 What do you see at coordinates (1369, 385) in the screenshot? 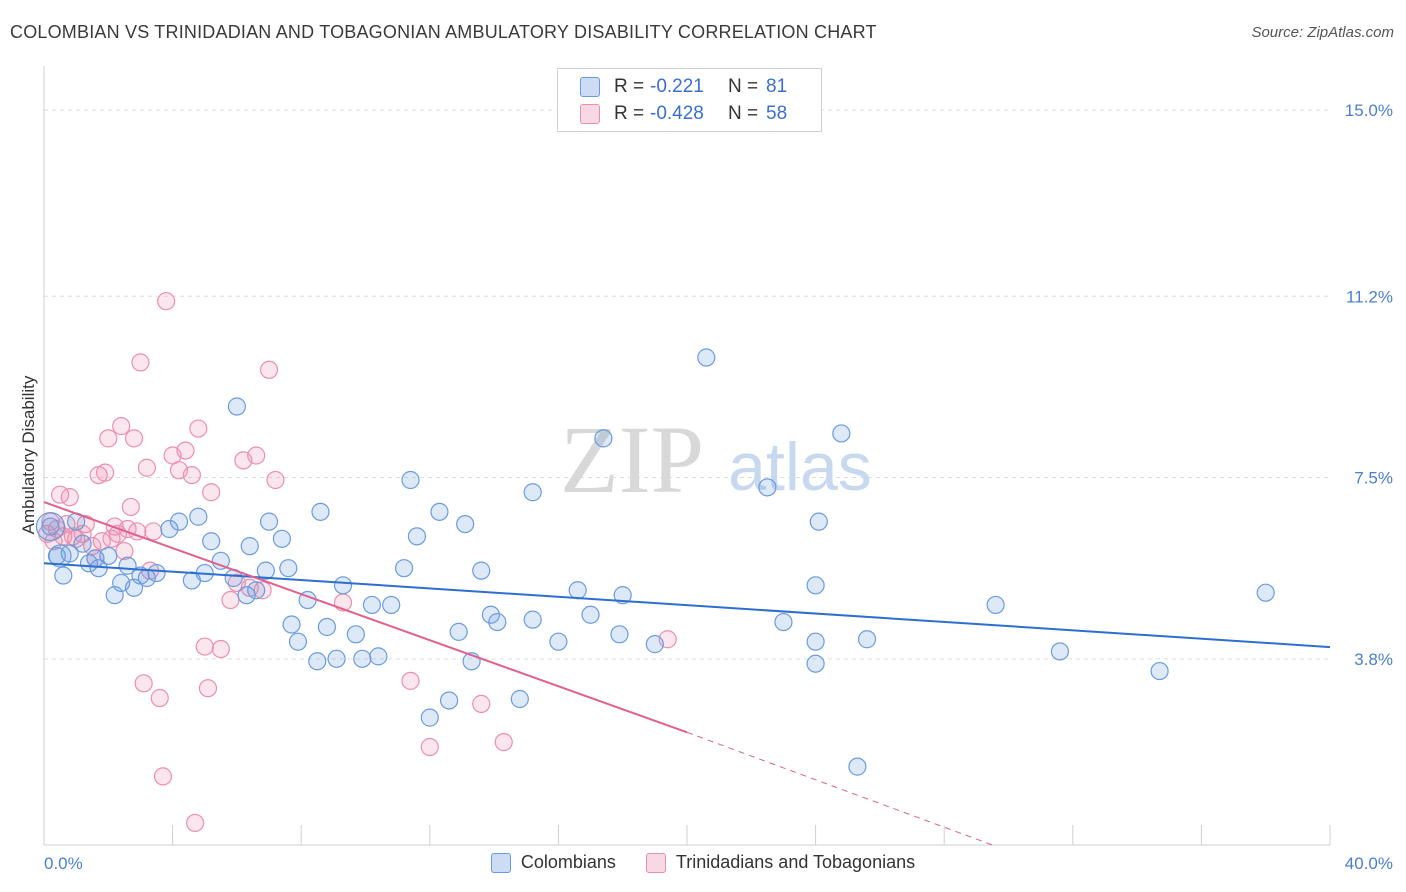
I see `y-tick-labels: 3.8% 7.5% 11.2% 15.0%` at bounding box center [1369, 385].